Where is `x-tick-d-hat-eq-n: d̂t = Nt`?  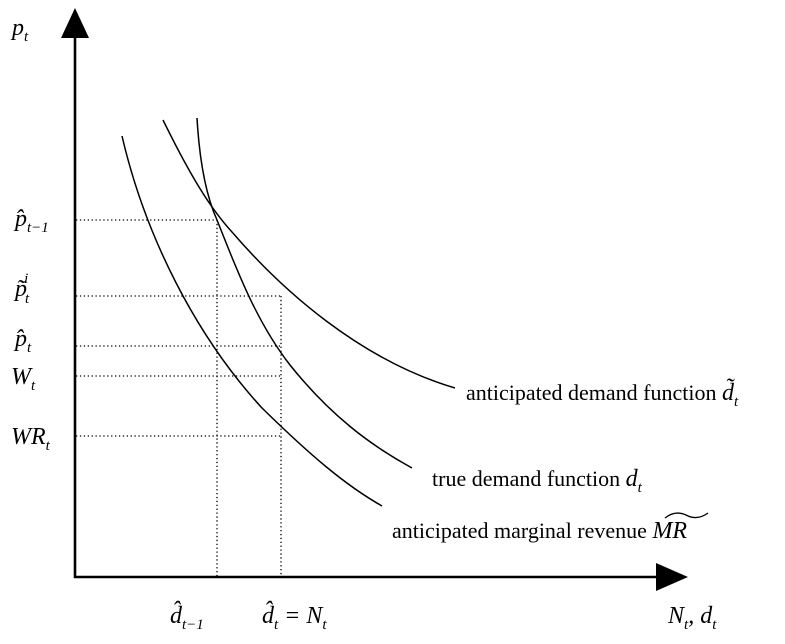 x-tick-d-hat-eq-n: d̂t = Nt is located at coordinates (294, 617).